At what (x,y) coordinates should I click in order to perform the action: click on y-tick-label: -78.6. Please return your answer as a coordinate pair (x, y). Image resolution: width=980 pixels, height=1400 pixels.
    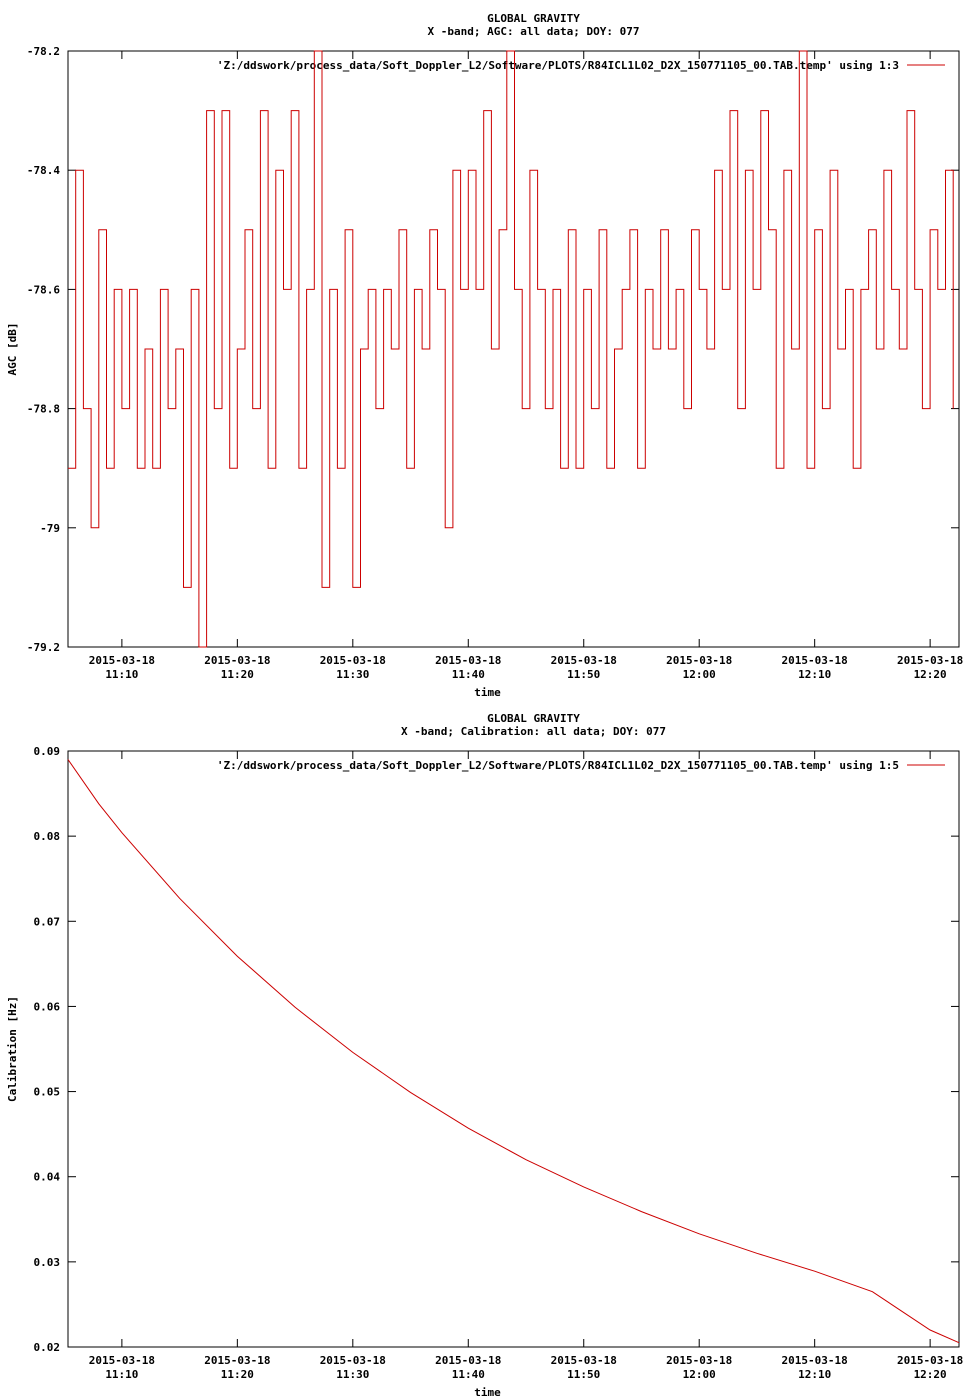
    Looking at the image, I should click on (43, 289).